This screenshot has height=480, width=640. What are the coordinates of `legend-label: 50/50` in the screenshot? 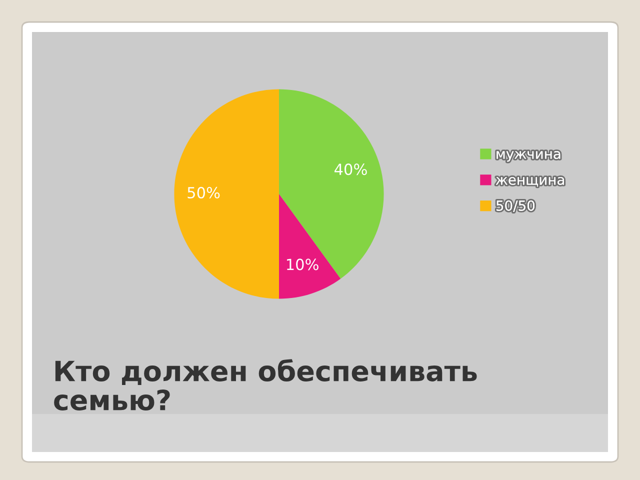 It's located at (515, 206).